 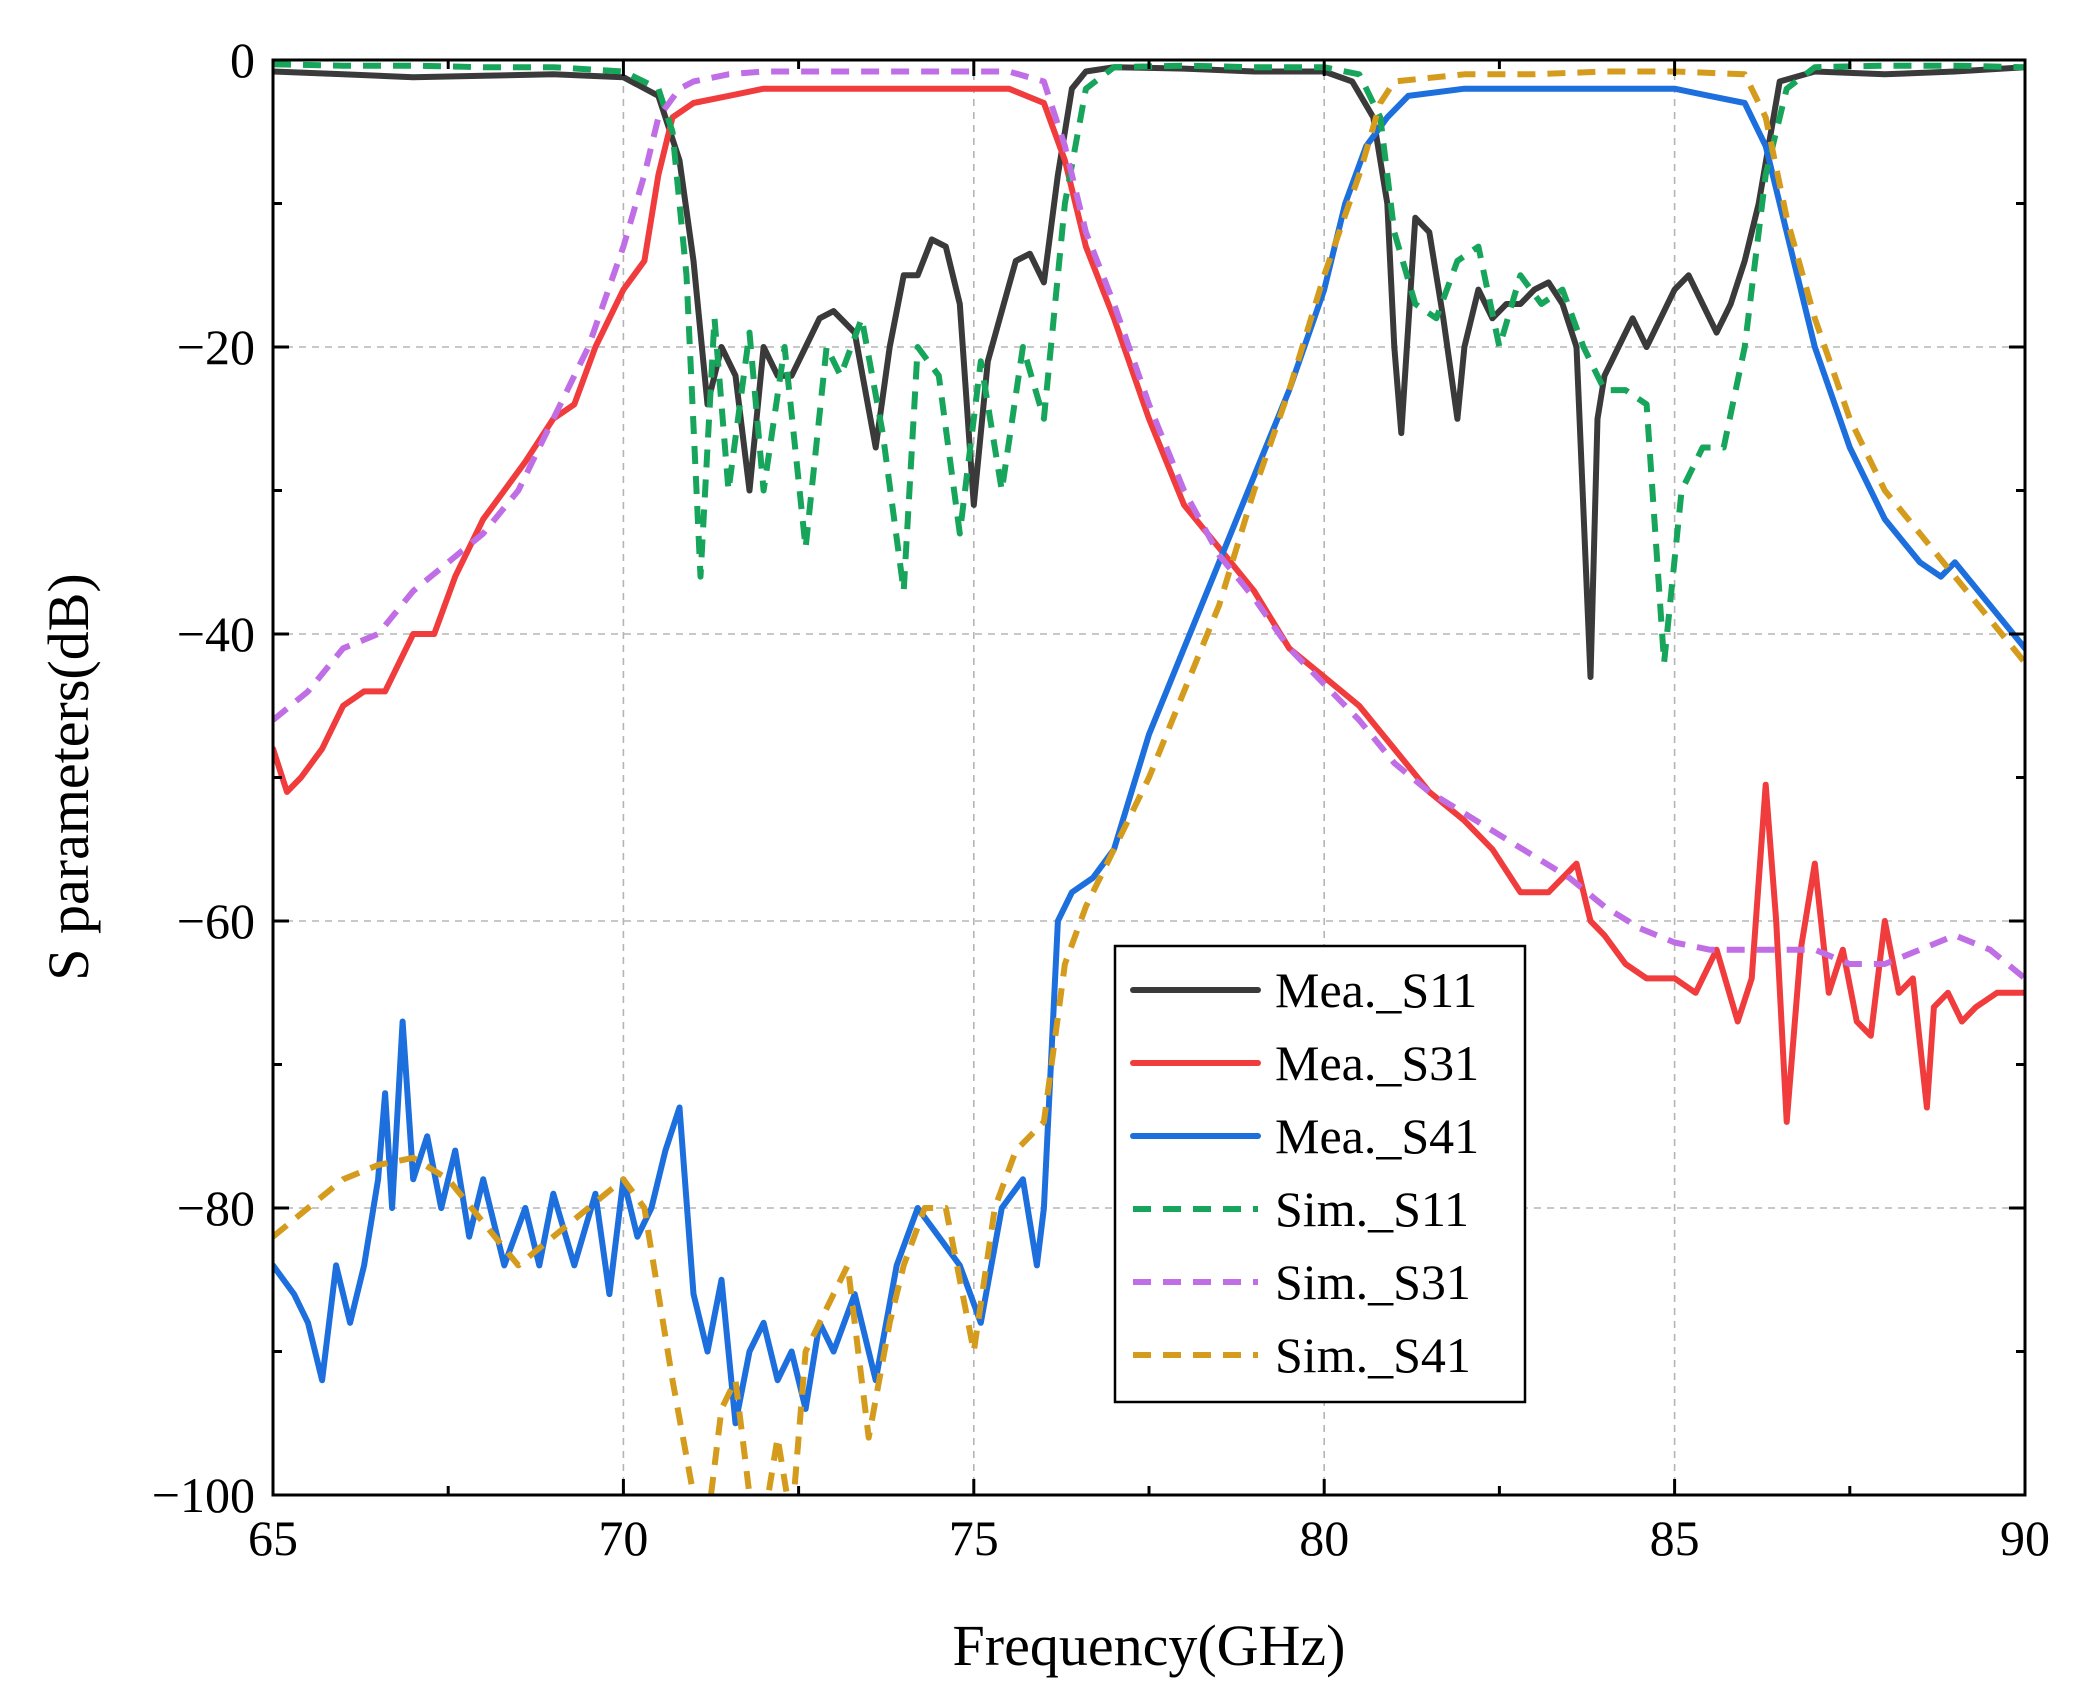 I want to click on y-tick-label: −40, so click(x=216, y=634).